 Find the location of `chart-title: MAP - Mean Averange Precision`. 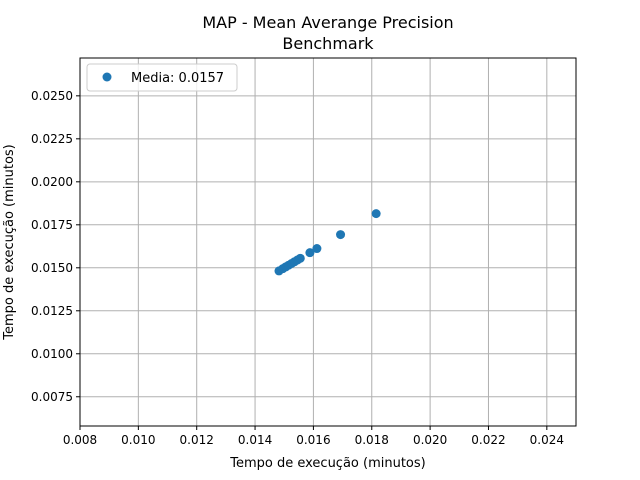

chart-title: MAP - Mean Averange Precision is located at coordinates (327, 22).